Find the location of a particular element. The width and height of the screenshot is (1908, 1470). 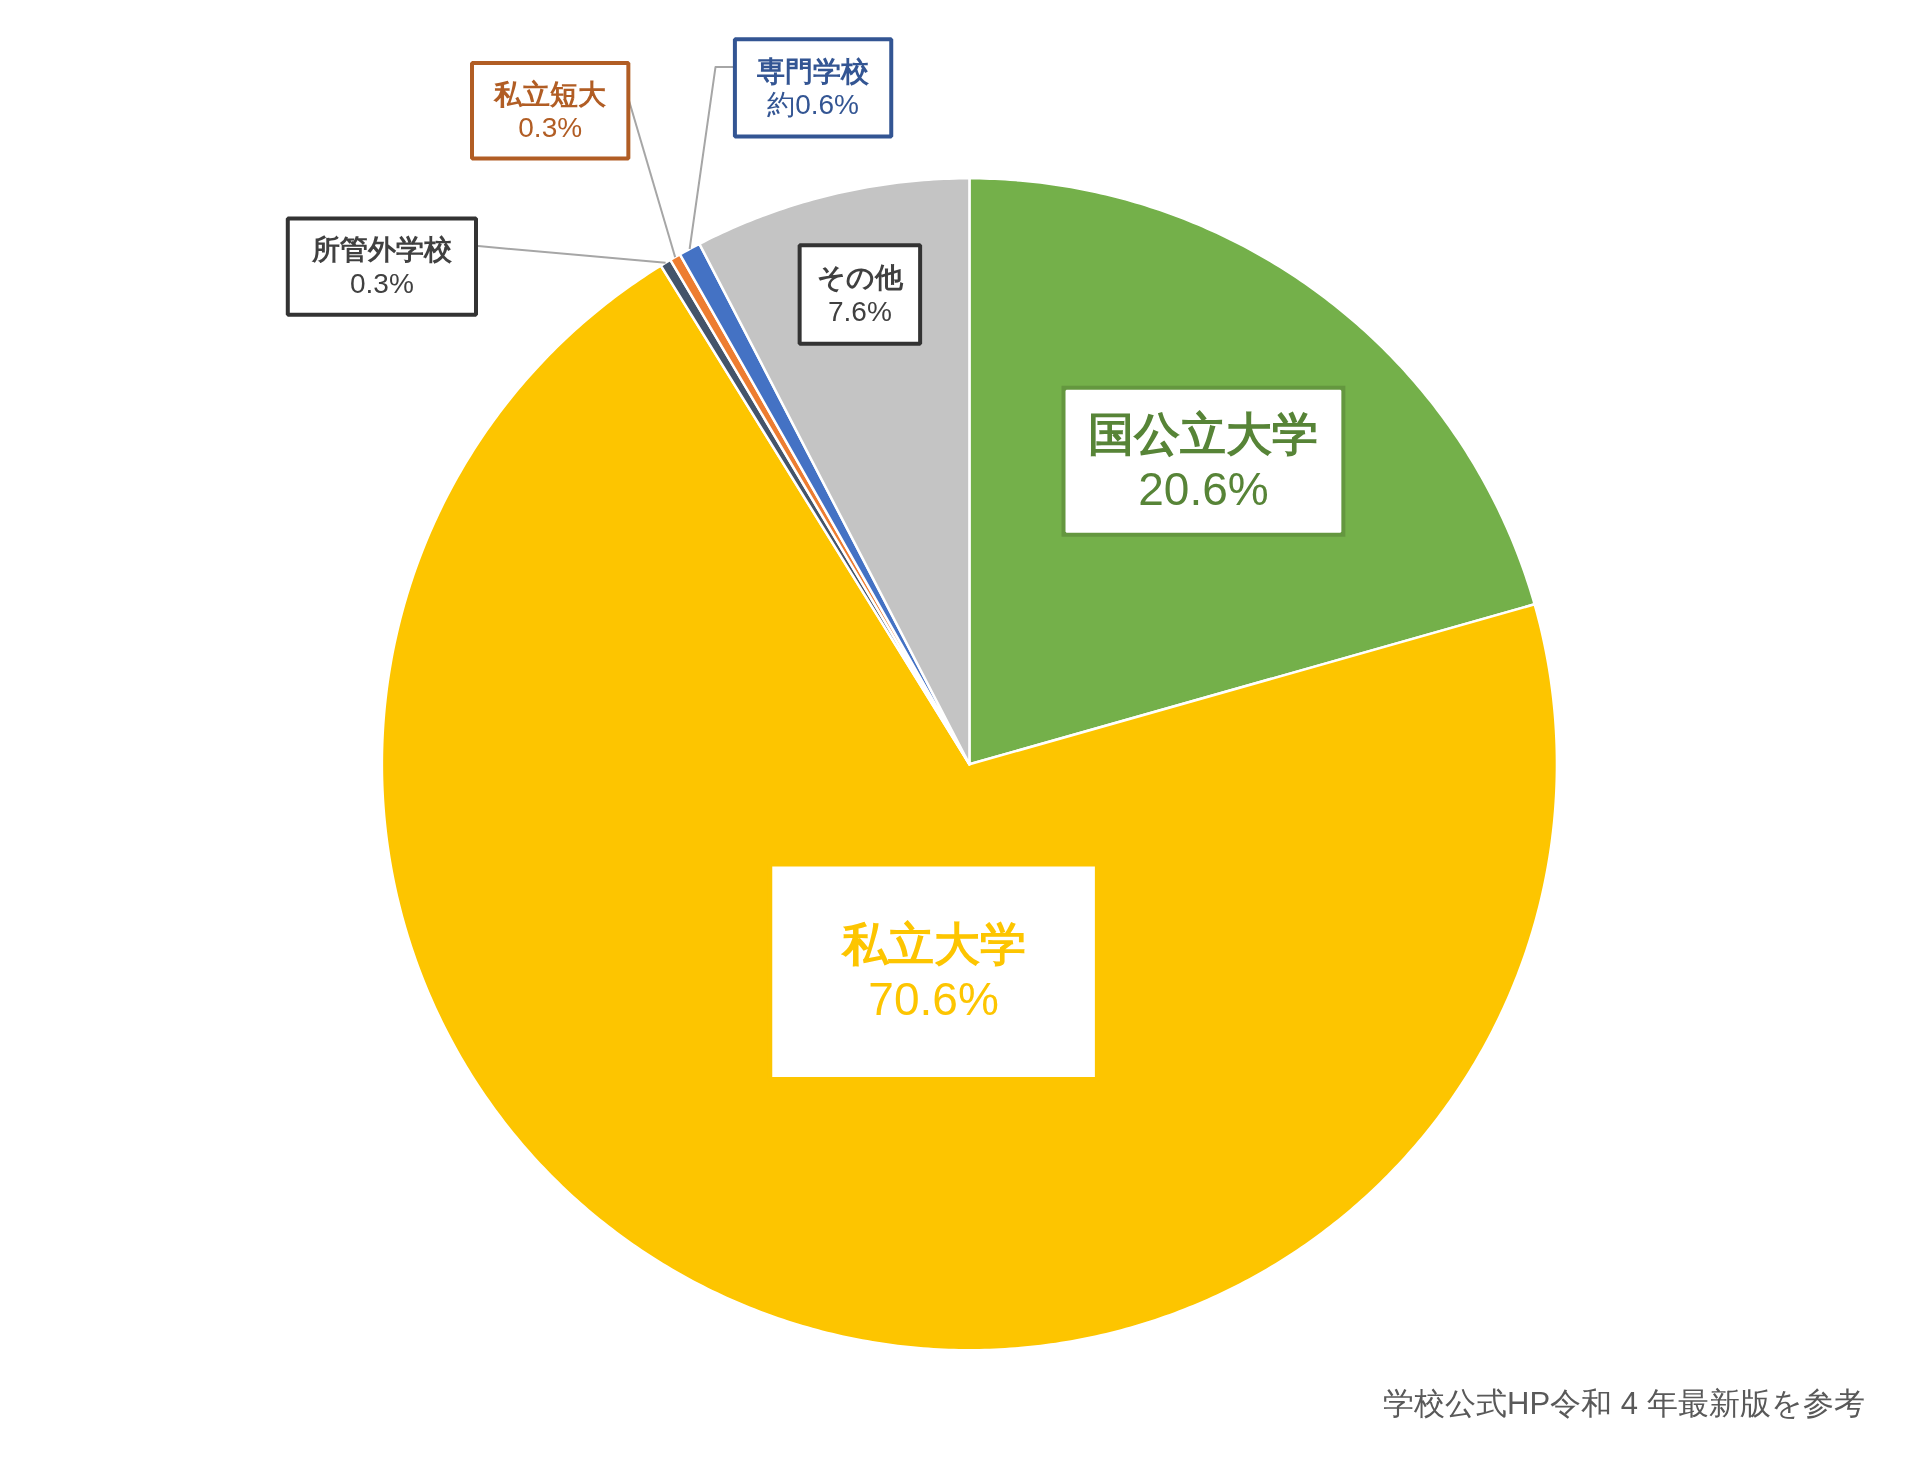

data-label: 7.6% is located at coordinates (859, 311).